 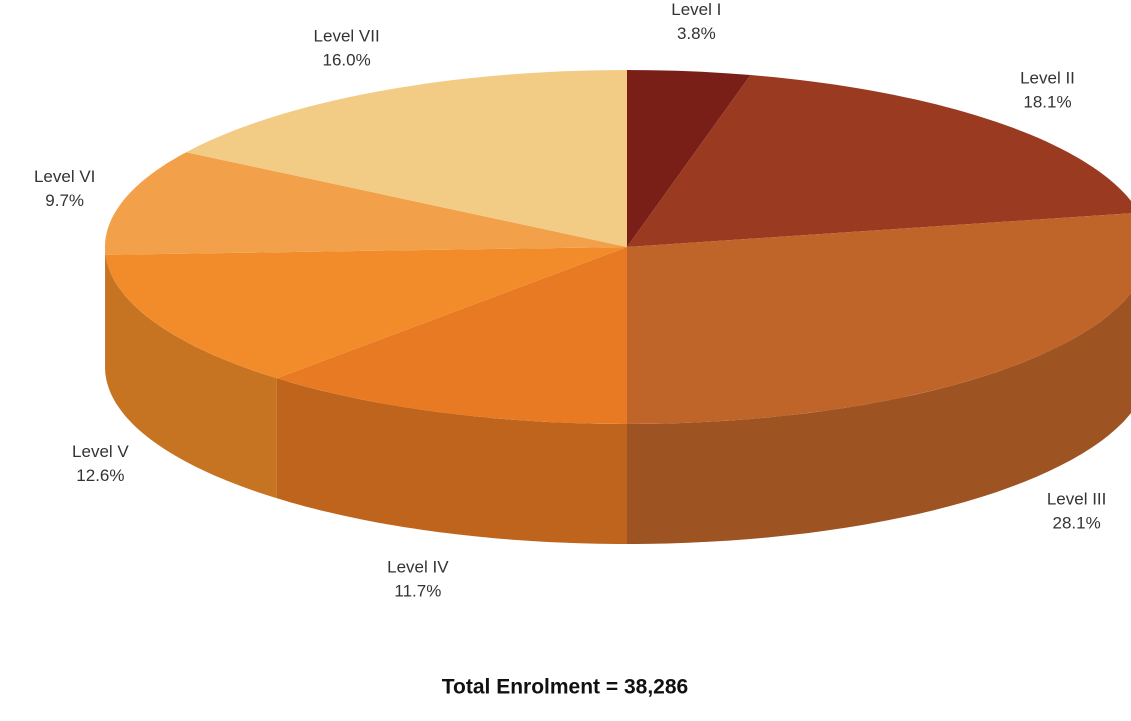 I want to click on slice-label: Level I, so click(x=696, y=9).